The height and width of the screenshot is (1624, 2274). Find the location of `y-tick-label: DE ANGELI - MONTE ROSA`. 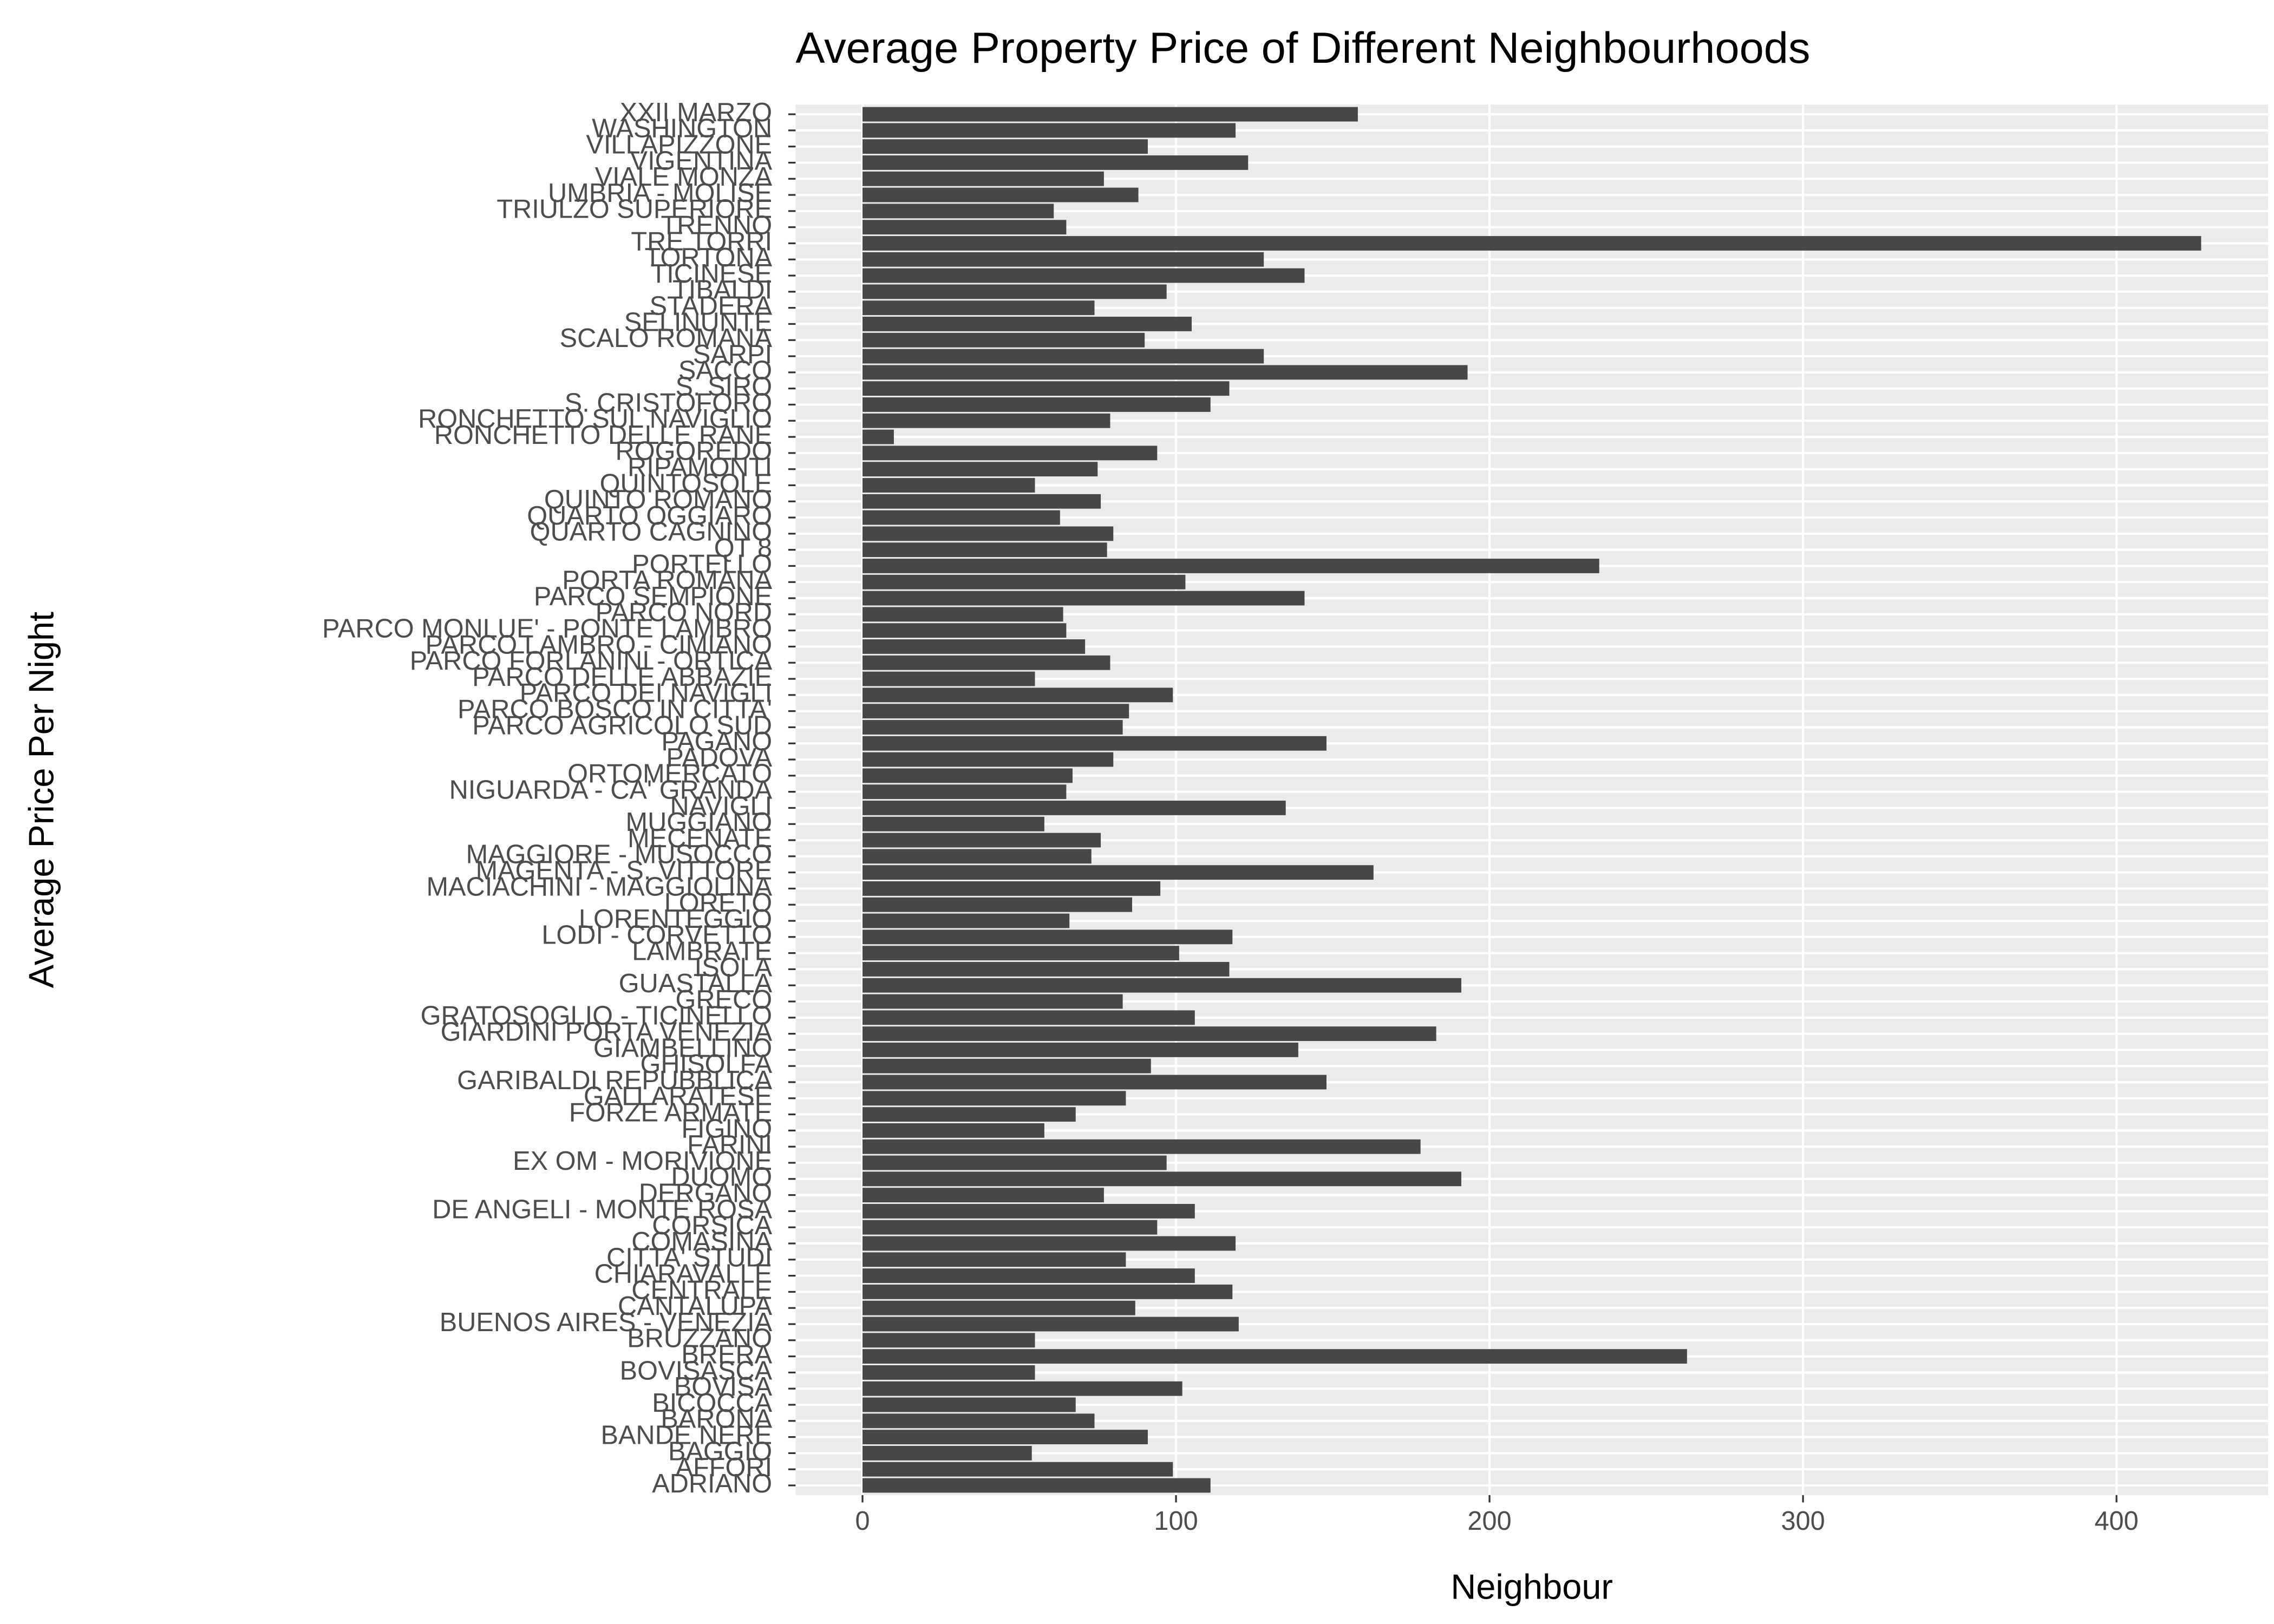

y-tick-label: DE ANGELI - MONTE ROSA is located at coordinates (602, 1209).